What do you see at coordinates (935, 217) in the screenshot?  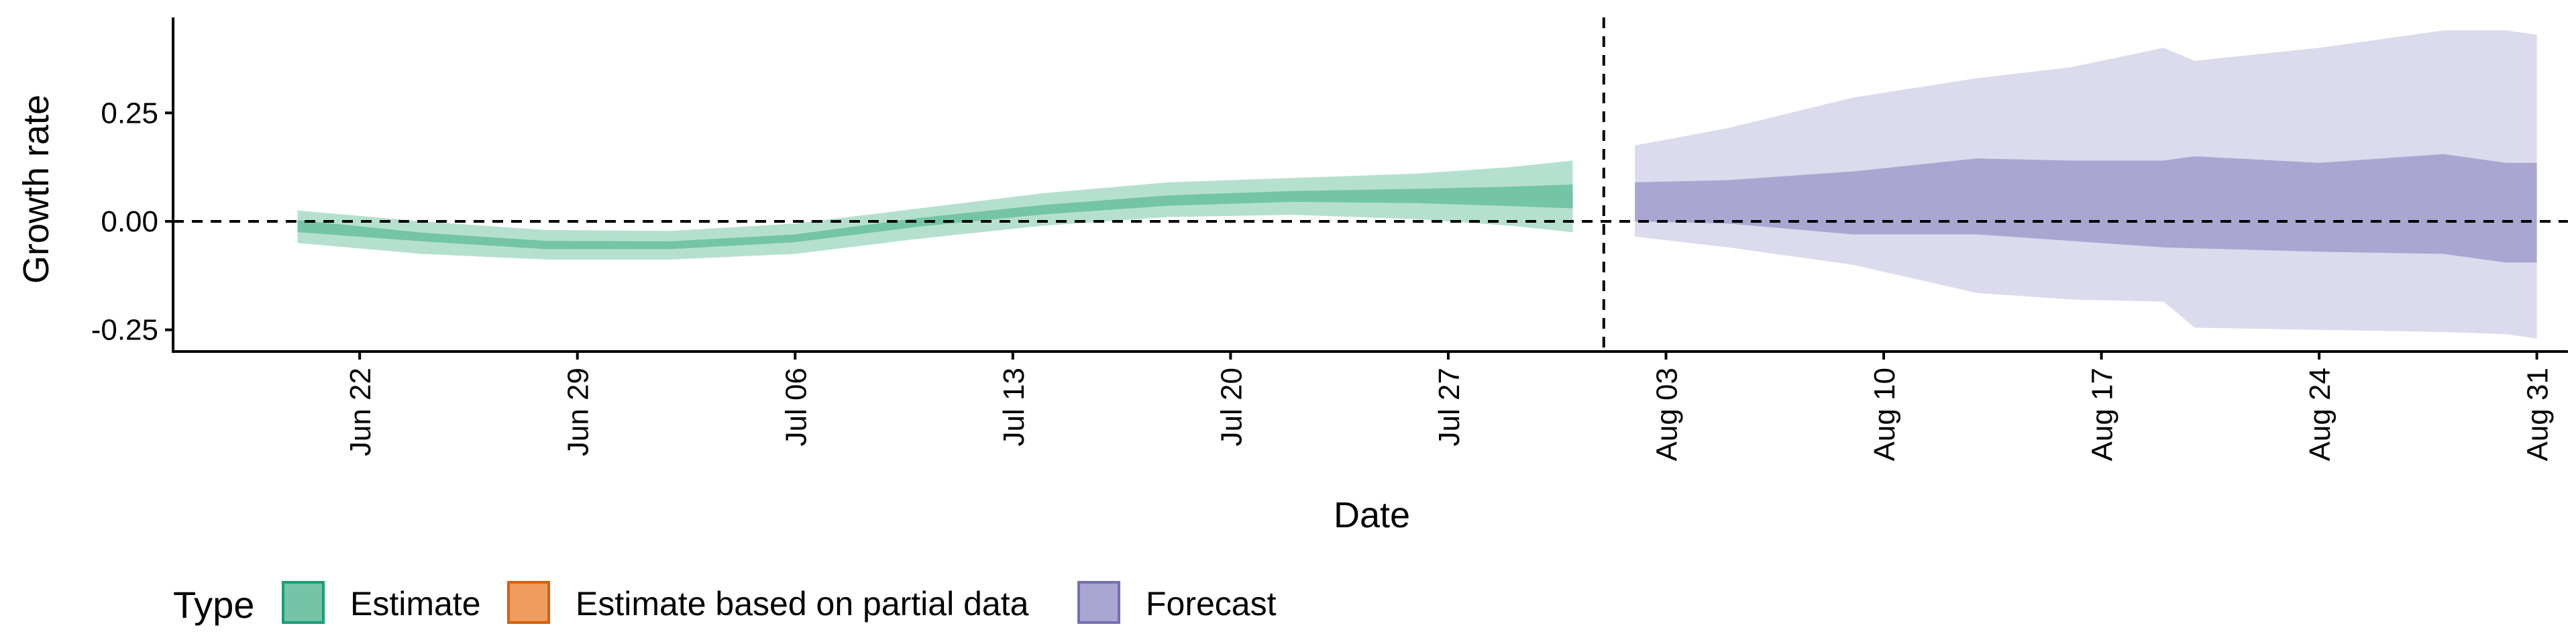 I see `estimate-inner-interval` at bounding box center [935, 217].